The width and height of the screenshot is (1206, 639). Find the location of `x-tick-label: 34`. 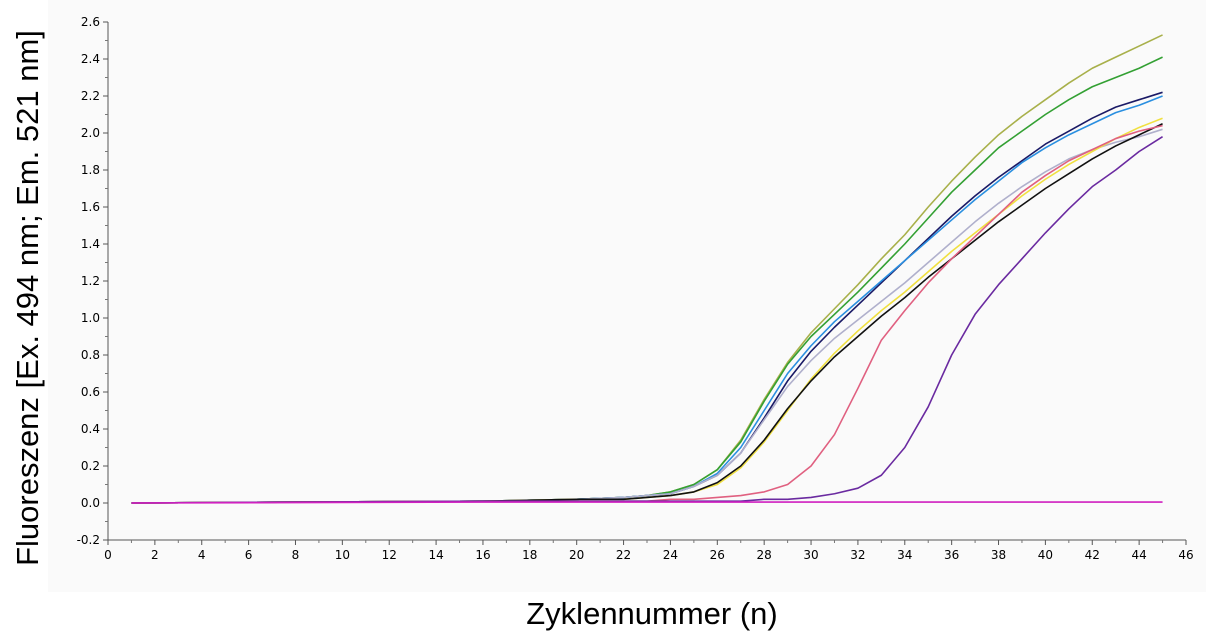

x-tick-label: 34 is located at coordinates (904, 555).